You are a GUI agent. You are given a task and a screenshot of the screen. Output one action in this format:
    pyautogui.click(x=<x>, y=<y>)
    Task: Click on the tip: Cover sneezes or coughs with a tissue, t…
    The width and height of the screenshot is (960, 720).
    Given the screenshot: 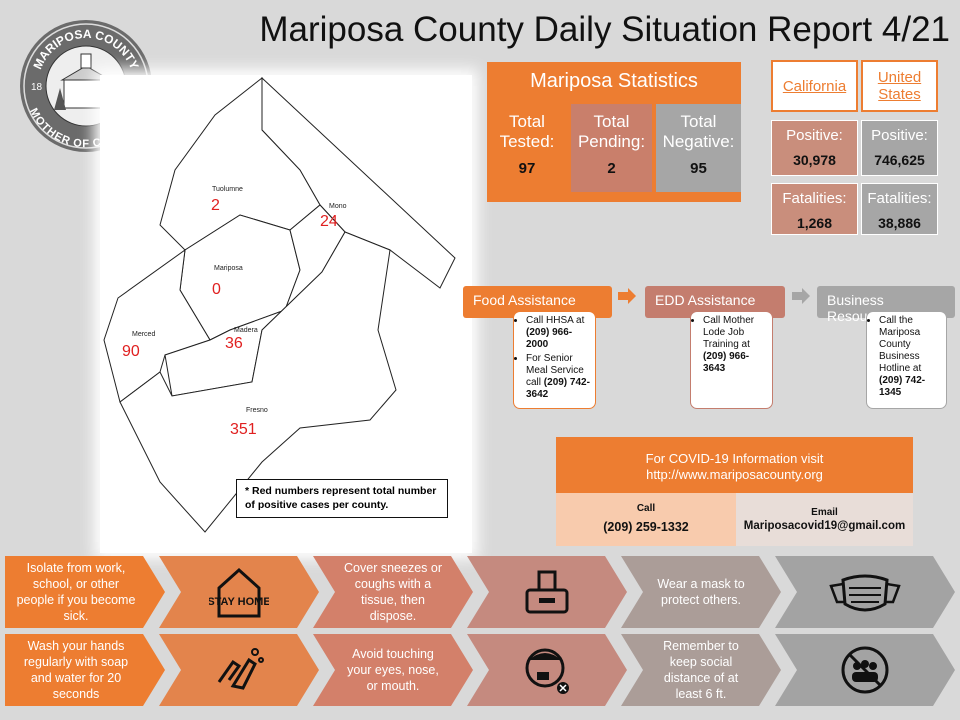 What is the action you would take?
    pyautogui.click(x=393, y=592)
    